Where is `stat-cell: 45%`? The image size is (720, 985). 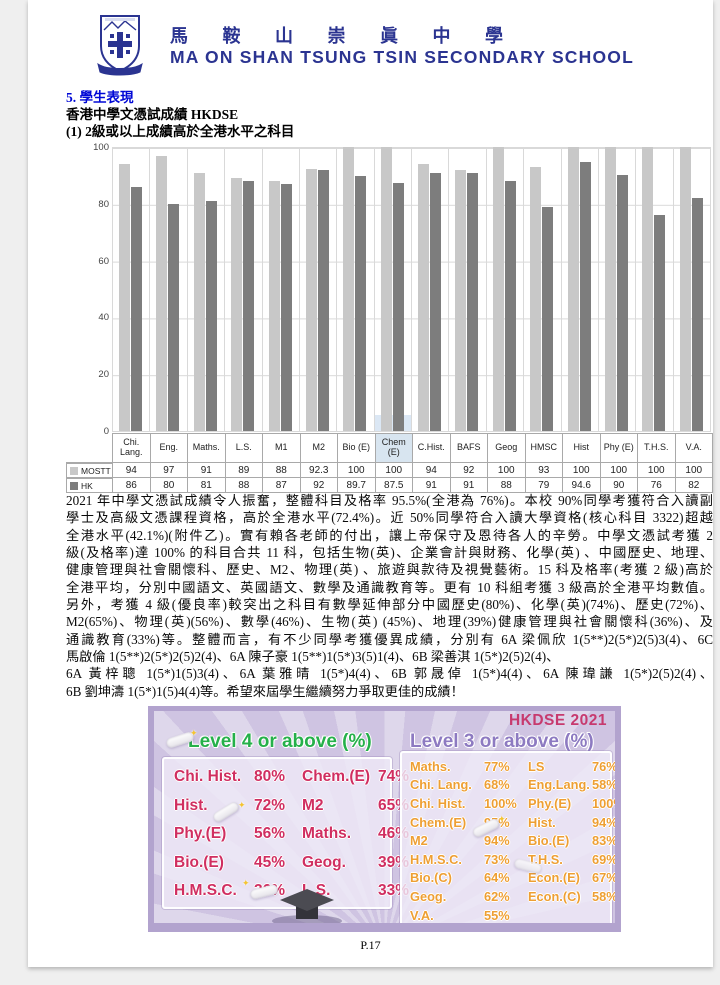 stat-cell: 45% is located at coordinates (270, 862).